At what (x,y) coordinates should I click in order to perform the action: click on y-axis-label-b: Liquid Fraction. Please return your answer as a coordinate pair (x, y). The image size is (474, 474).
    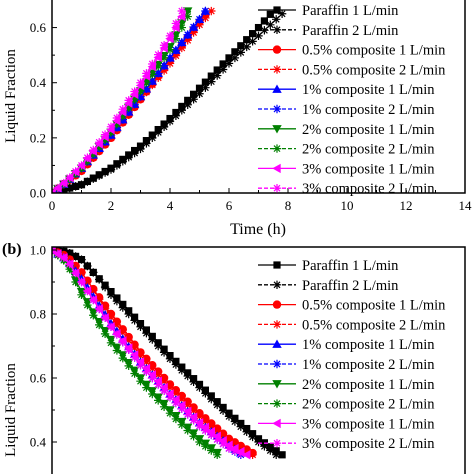
    Looking at the image, I should click on (11, 410).